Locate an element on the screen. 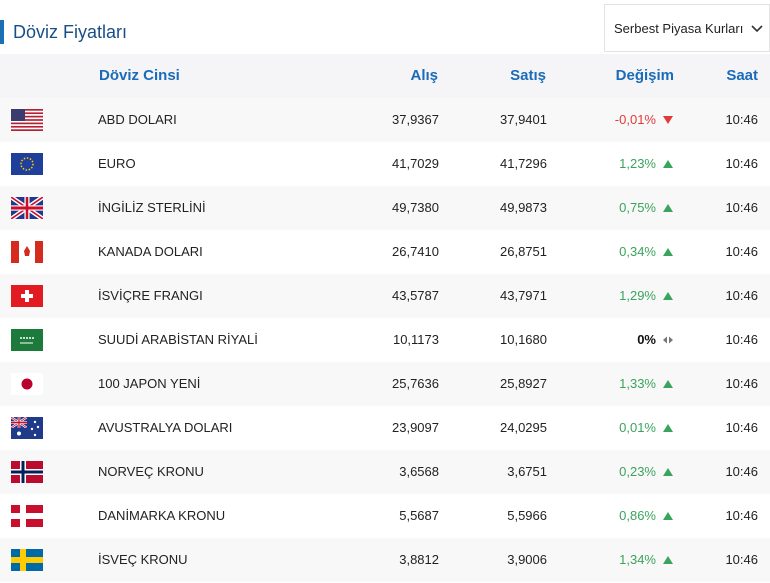  currency-row: İNGİLİZ STERLİNİ 49,7380 49,9873 0,75% 10:46 is located at coordinates (385, 208).